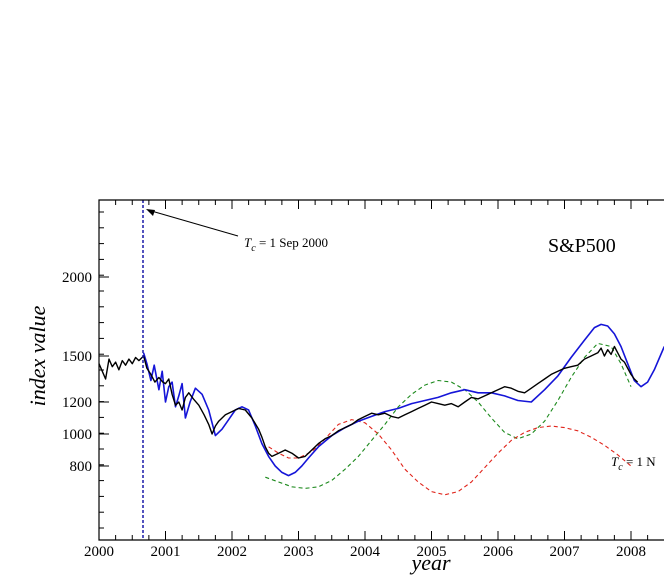 This screenshot has width=664, height=581. Describe the element at coordinates (166, 552) in the screenshot. I see `x-tick-label: 2001` at that location.